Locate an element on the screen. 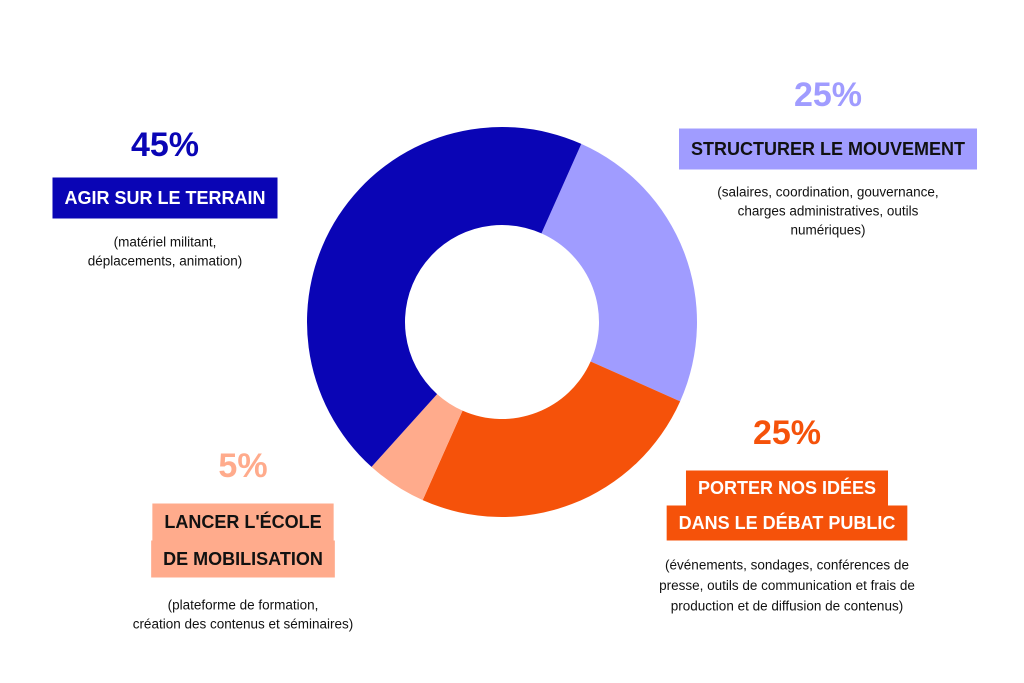  description: déplacements, animation) is located at coordinates (165, 261).